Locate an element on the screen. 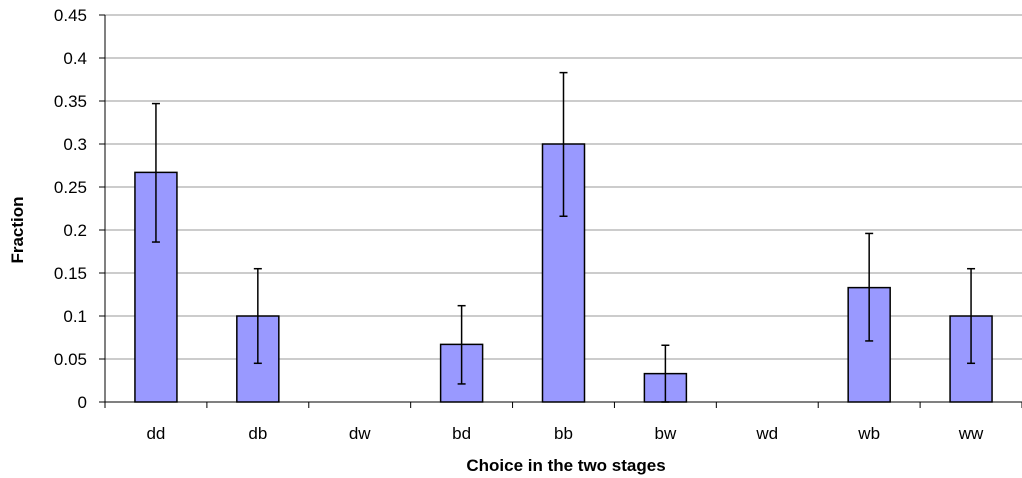 Image resolution: width=1022 pixels, height=478 pixels. x-tick-label-bb: bb is located at coordinates (563, 433).